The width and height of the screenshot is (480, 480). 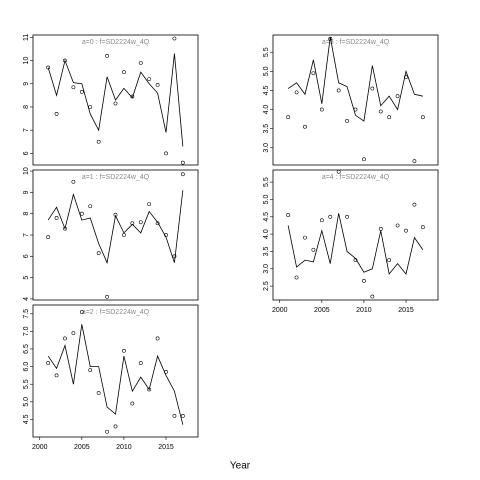 I want to click on y-tick-label: 6.0, so click(x=26, y=367).